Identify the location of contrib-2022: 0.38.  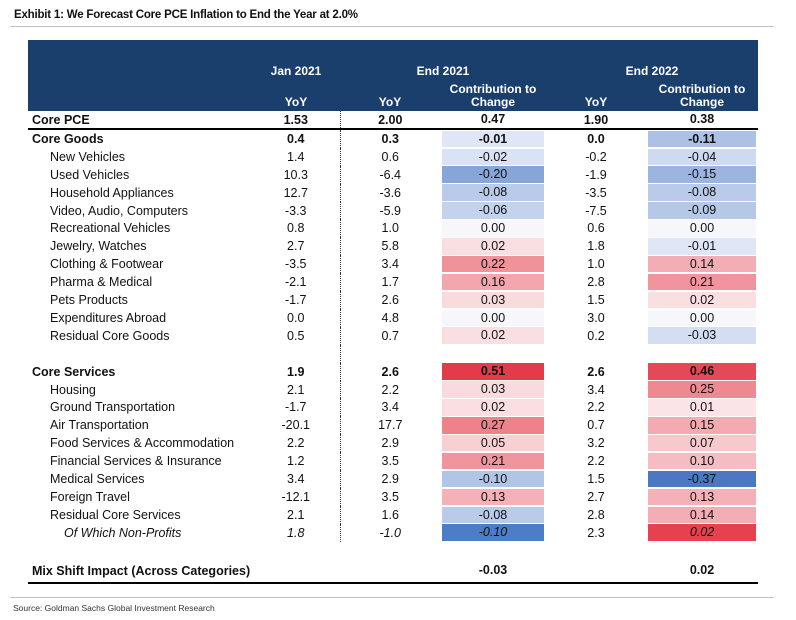
(702, 120).